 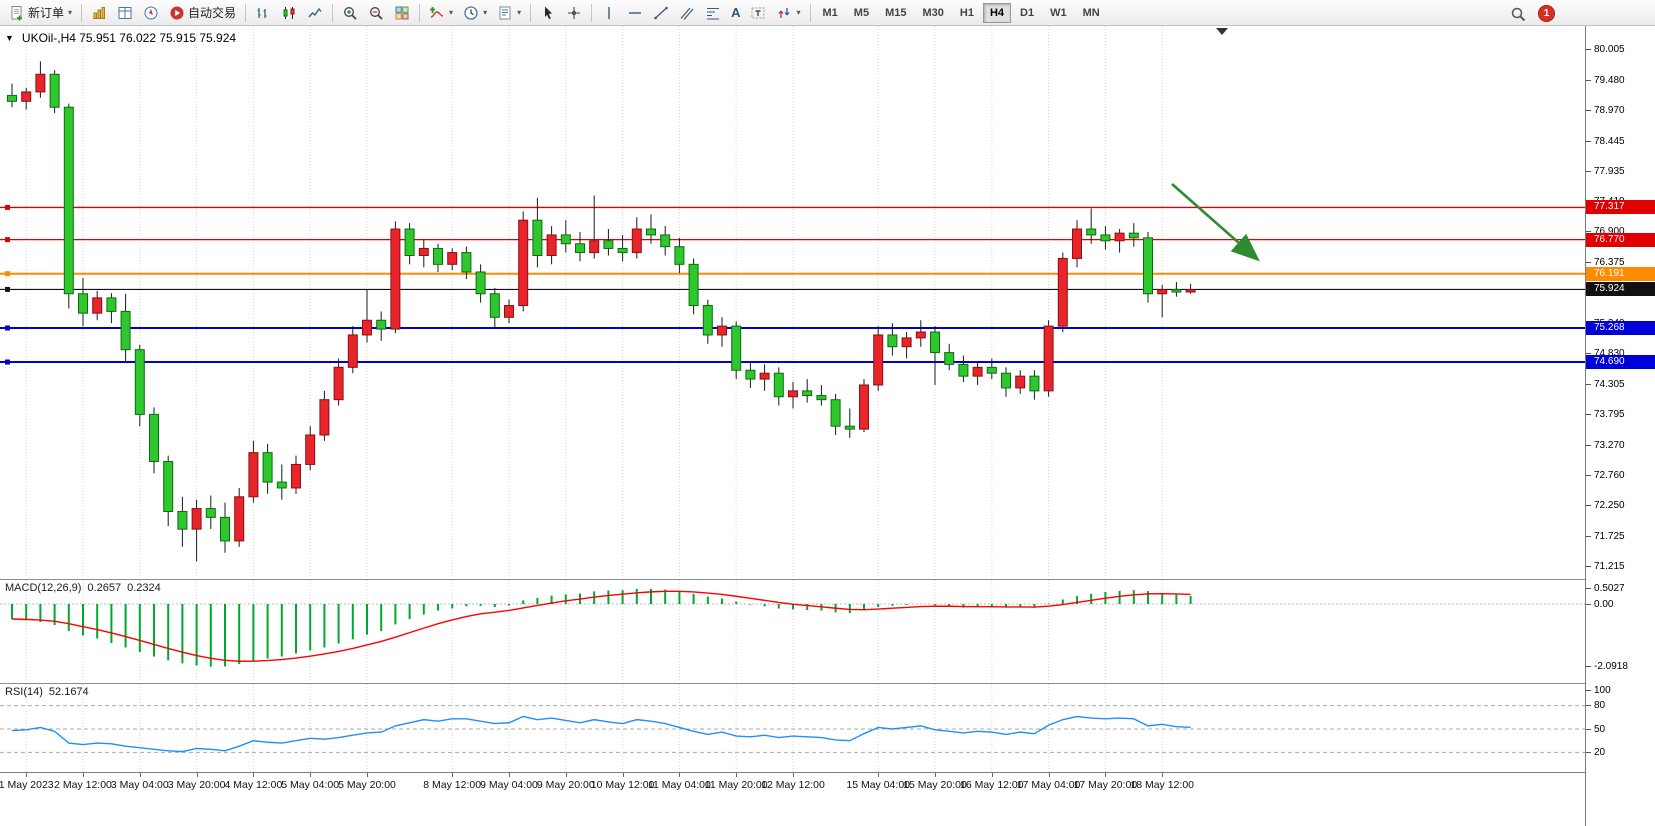 I want to click on price-tick: 80.005, so click(x=1605, y=49).